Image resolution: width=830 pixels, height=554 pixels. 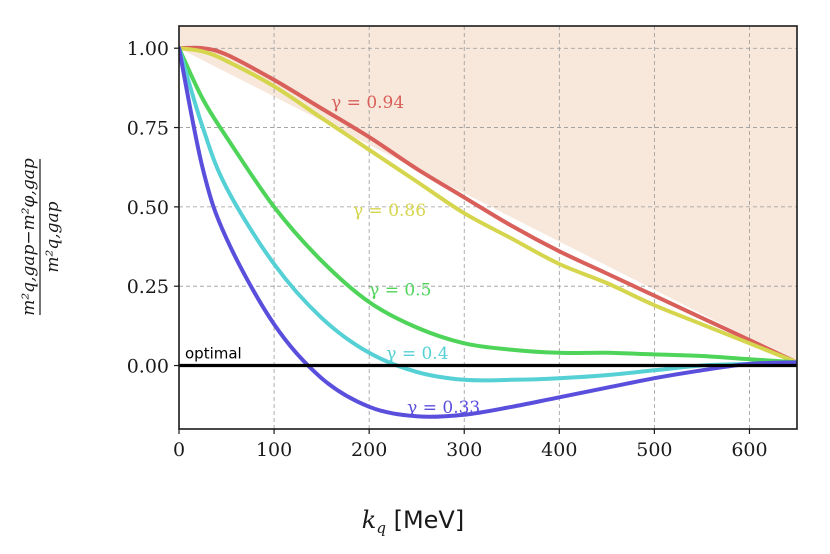 I want to click on y-tick-label: 0.25, so click(x=148, y=287).